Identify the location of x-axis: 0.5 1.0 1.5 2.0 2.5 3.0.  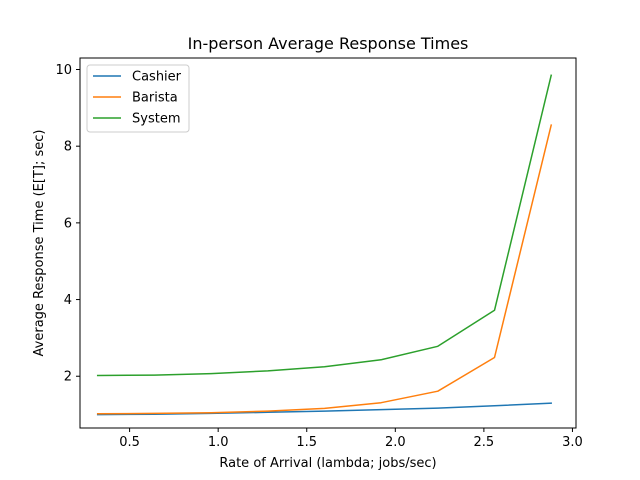
(351, 439).